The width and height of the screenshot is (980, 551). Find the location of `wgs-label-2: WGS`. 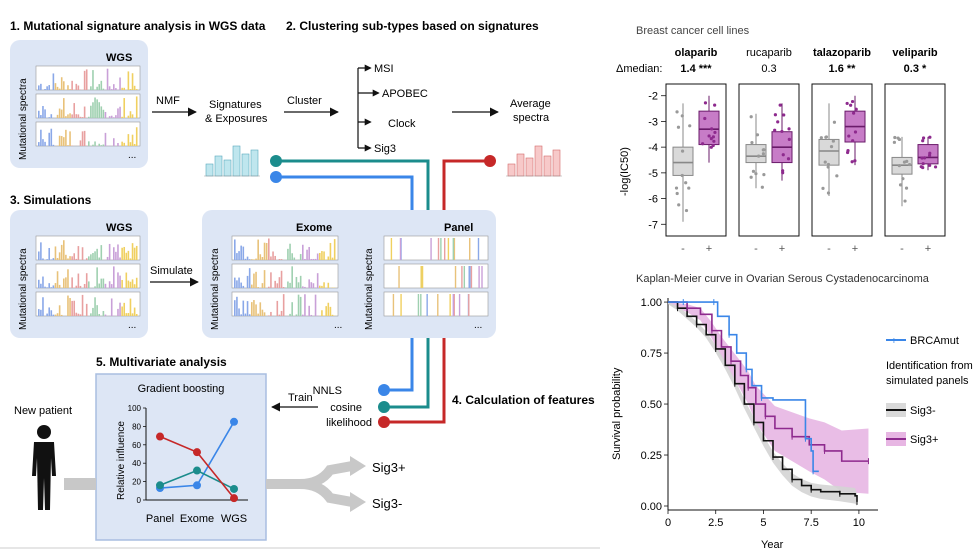

wgs-label-2: WGS is located at coordinates (119, 228).